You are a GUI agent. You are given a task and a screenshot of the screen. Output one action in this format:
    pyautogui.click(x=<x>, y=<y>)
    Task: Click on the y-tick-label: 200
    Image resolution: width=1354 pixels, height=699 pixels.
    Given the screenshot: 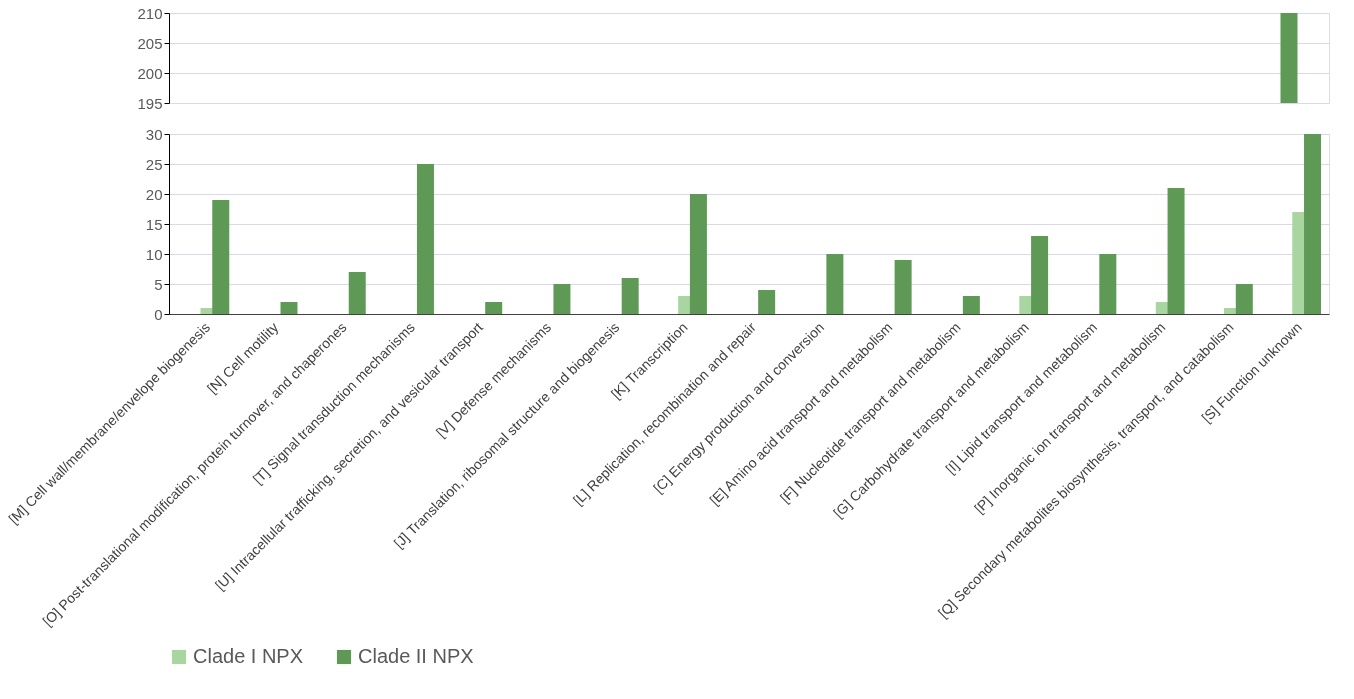 What is the action you would take?
    pyautogui.click(x=150, y=73)
    